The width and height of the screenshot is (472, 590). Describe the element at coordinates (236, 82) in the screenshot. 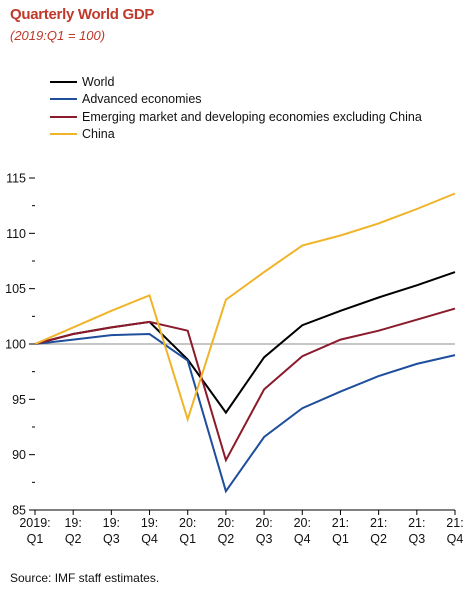

I see `legend-item: World` at that location.